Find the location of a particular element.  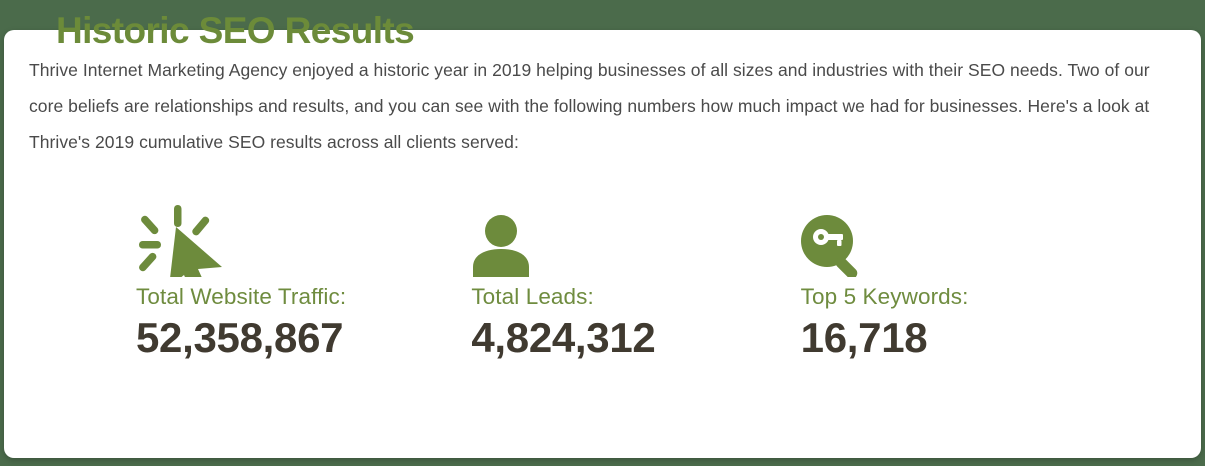

stat-total-leads: Total Leads: 4,824,312 is located at coordinates (612, 284).